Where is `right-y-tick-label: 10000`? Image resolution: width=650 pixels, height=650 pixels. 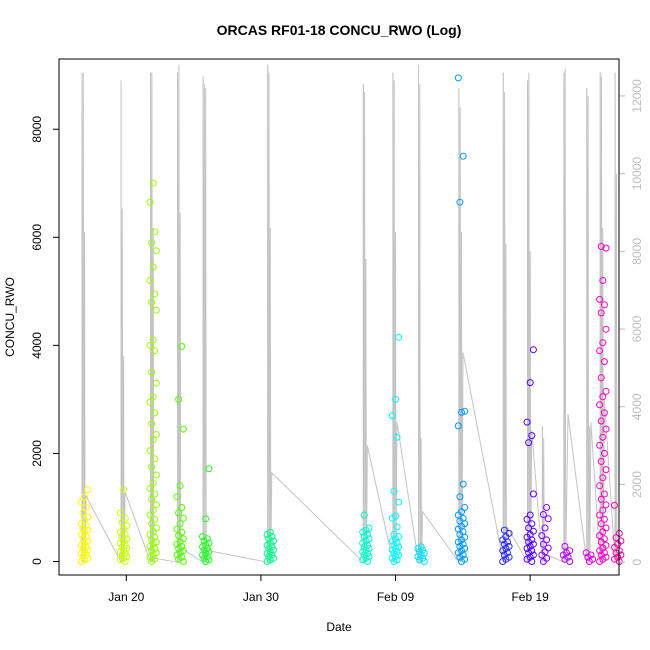 right-y-tick-label: 10000 is located at coordinates (637, 174).